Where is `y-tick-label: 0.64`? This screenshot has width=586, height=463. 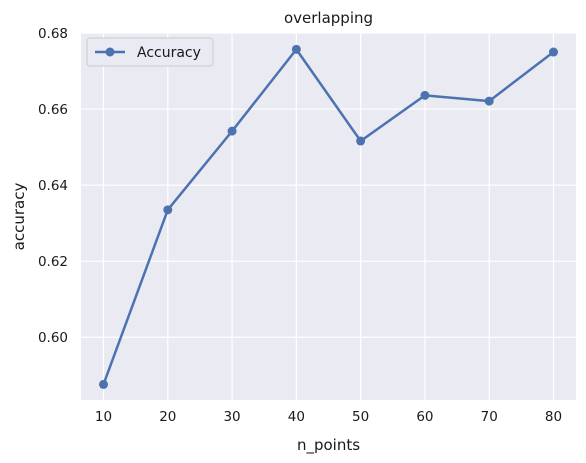 y-tick-label: 0.64 is located at coordinates (53, 186).